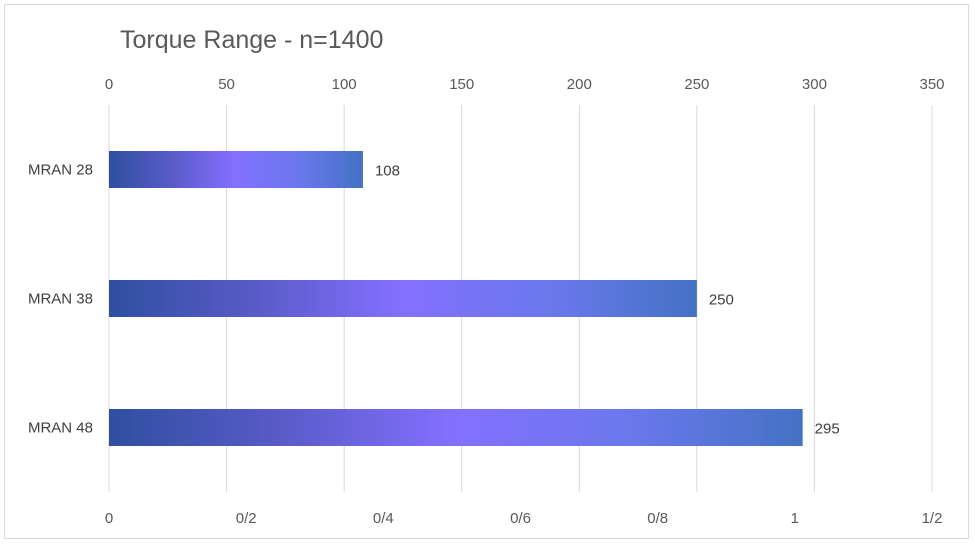 This screenshot has width=975, height=545. I want to click on x-axis-top: 0 50 100 150 200 250 300 350, so click(525, 84).